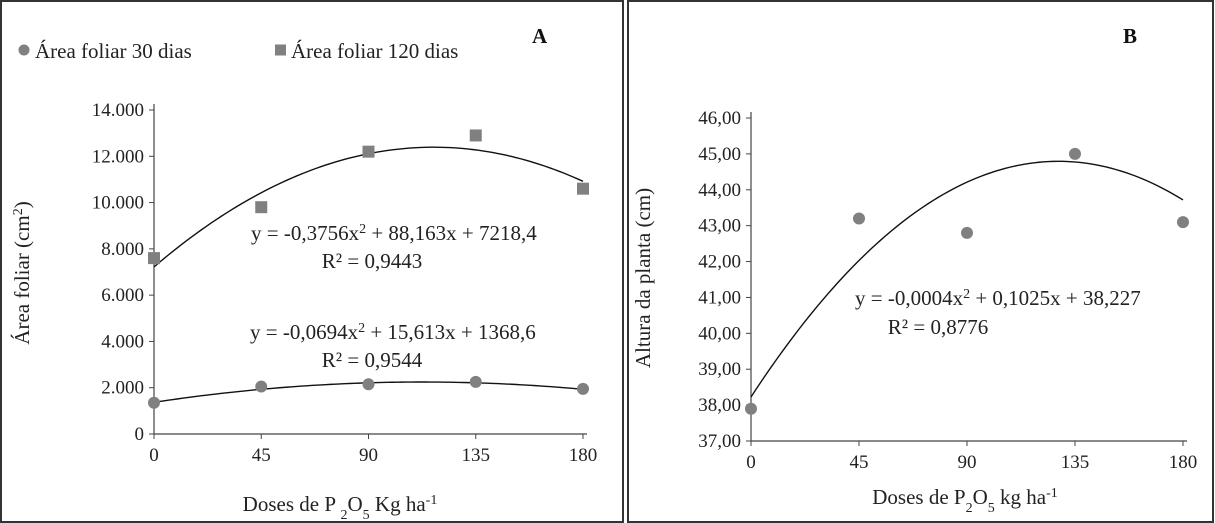  What do you see at coordinates (122, 388) in the screenshot?
I see `panel-a-y-tick-label: 2.000` at bounding box center [122, 388].